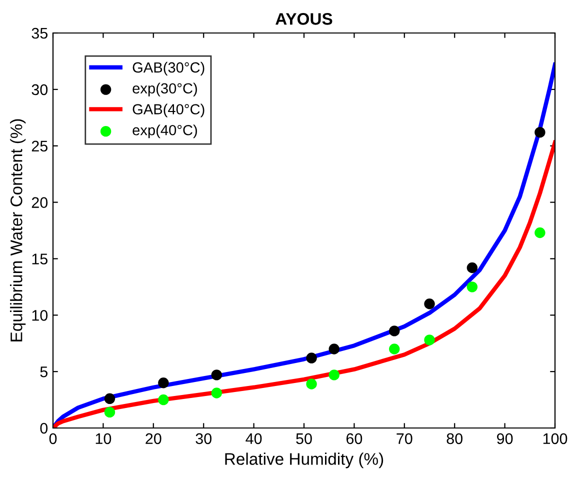 The image size is (569, 484). What do you see at coordinates (505, 438) in the screenshot?
I see `x-tick-label: 90` at bounding box center [505, 438].